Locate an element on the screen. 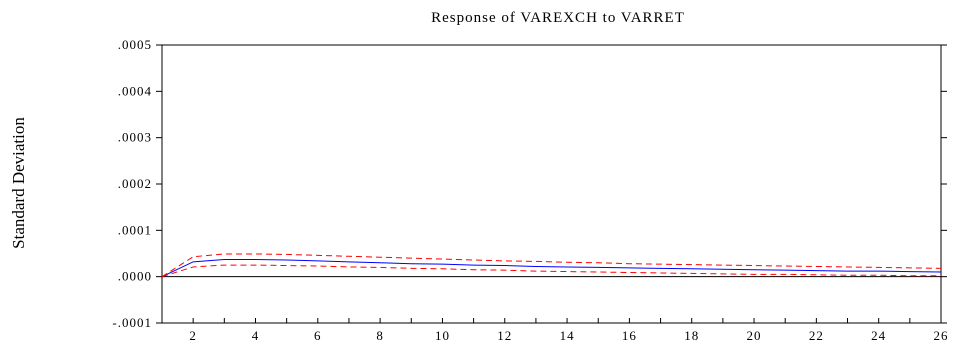 The image size is (953, 346). y-tick-label: -.0001 is located at coordinates (132, 322).